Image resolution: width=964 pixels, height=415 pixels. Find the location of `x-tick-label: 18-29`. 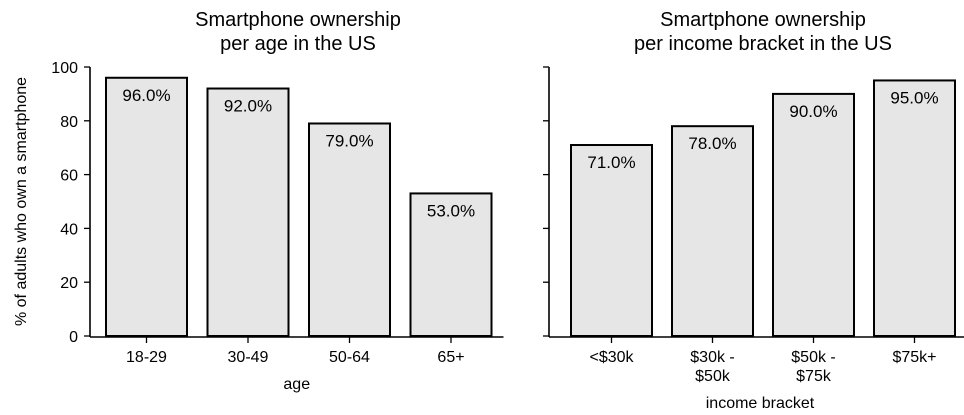

x-tick-label: 18-29 is located at coordinates (146, 357).